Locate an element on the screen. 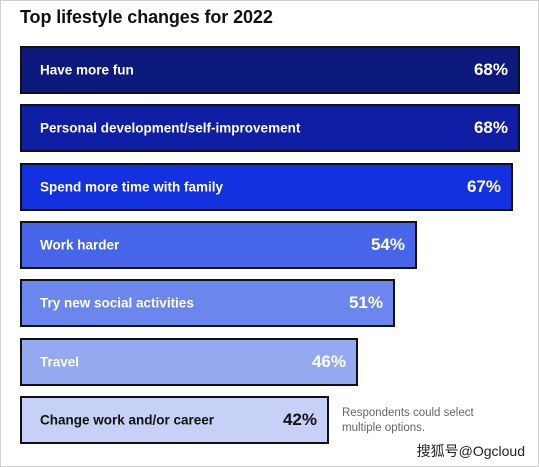  bar-category-label: Change work and/or career is located at coordinates (127, 420).